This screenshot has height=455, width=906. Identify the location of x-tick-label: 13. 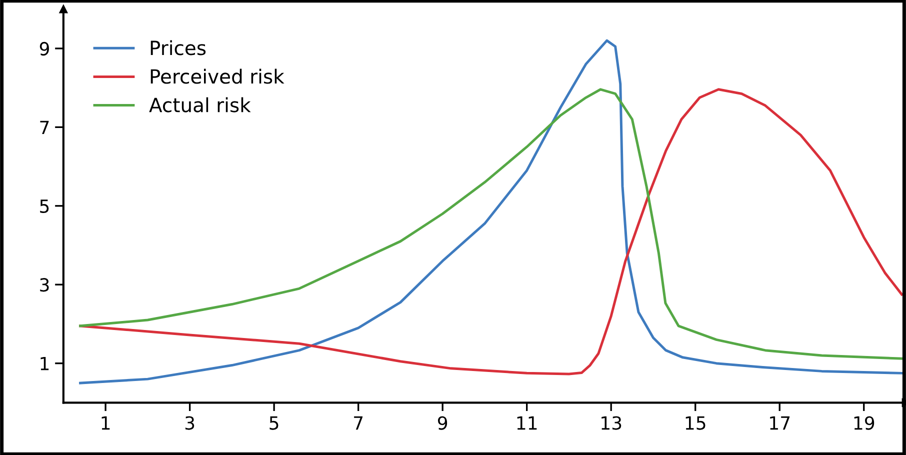
(612, 423).